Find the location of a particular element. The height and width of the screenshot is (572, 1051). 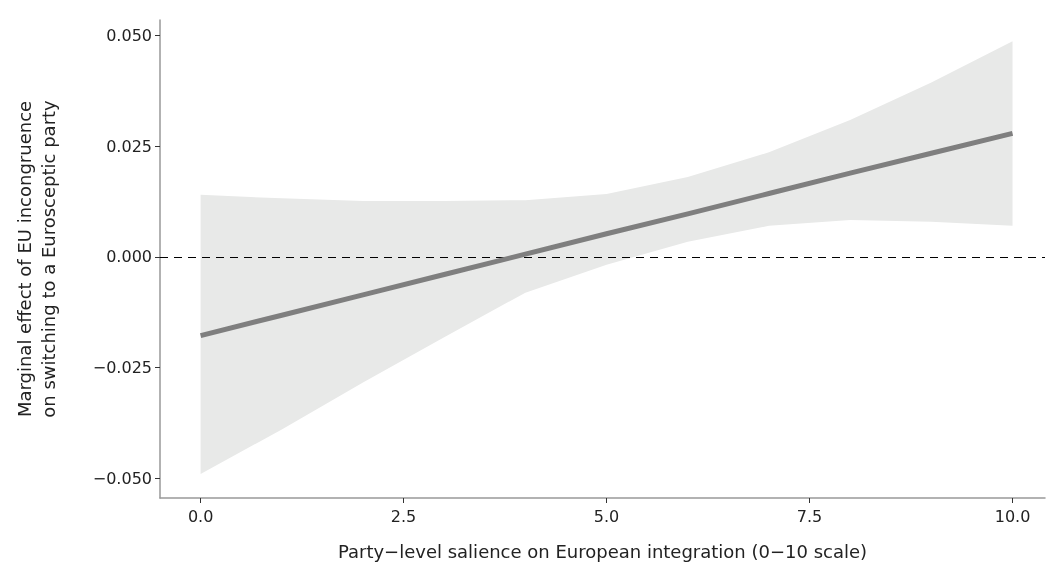

x-tick-label: 2.5 is located at coordinates (403, 516).